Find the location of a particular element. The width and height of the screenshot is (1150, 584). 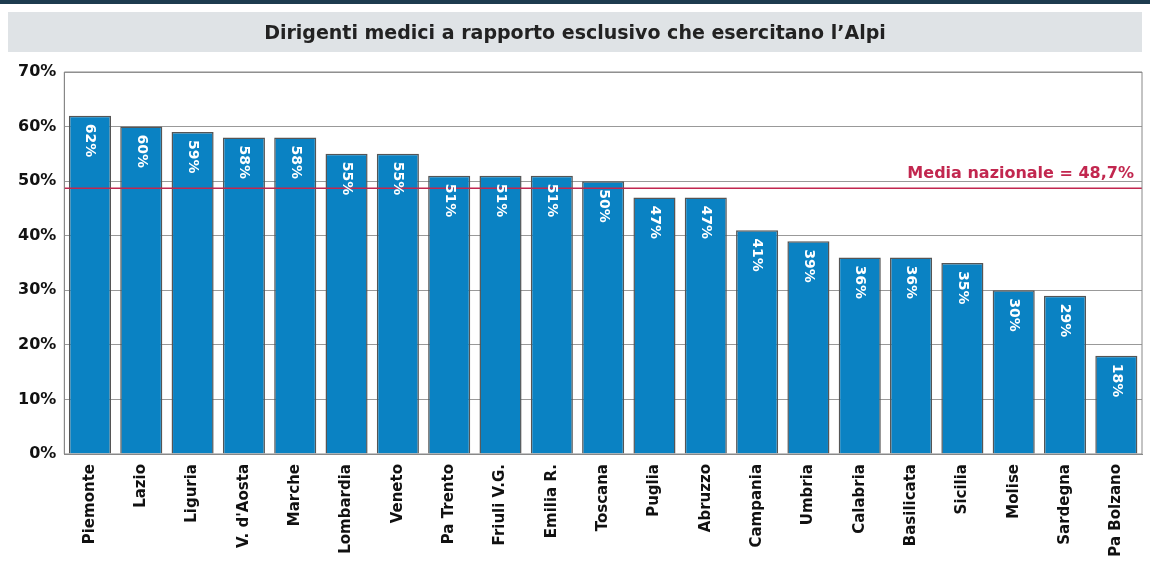

x-tick-label: Puglia is located at coordinates (653, 490).